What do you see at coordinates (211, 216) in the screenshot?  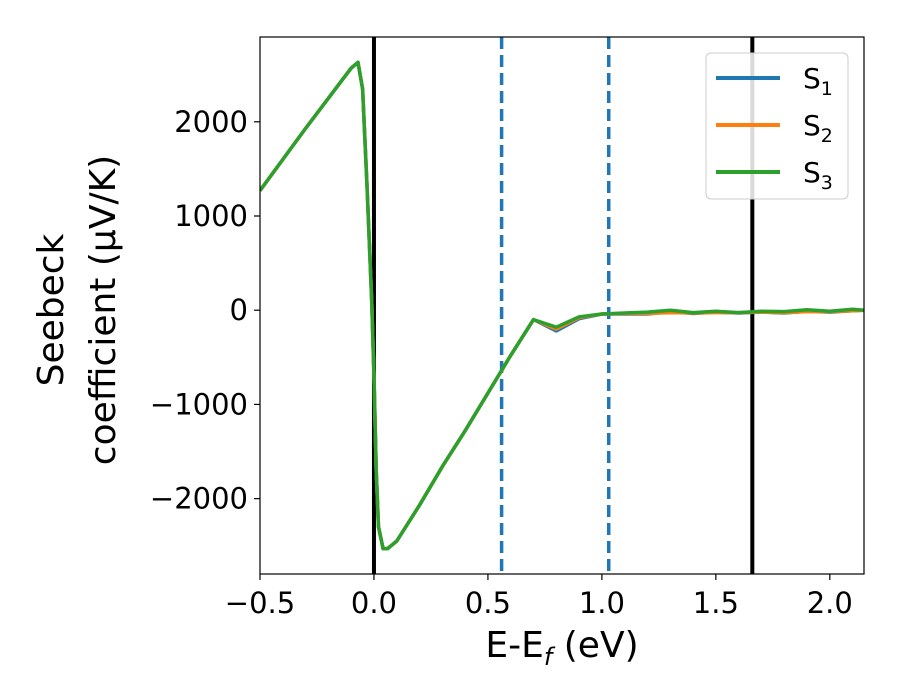 I see `y-tick-label: 1000` at bounding box center [211, 216].